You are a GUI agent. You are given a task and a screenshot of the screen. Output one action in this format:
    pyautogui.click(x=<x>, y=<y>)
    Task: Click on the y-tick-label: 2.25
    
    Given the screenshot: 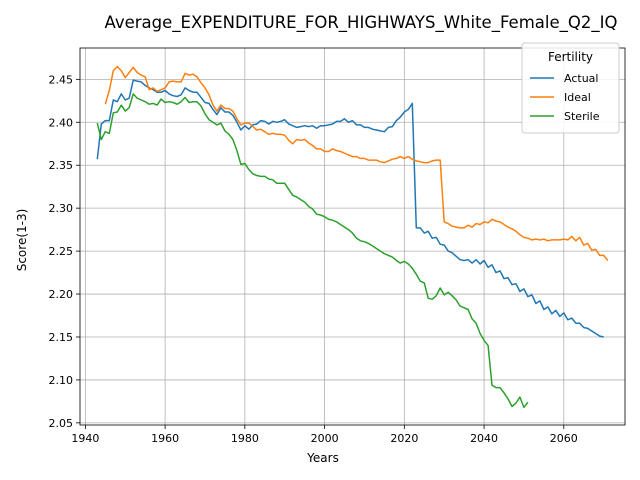 What is the action you would take?
    pyautogui.click(x=61, y=251)
    